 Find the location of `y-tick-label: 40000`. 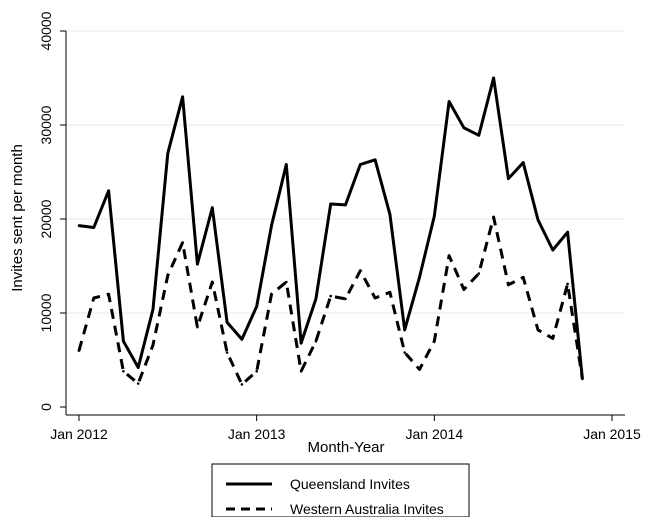

y-tick-label: 40000 is located at coordinates (46, 30).